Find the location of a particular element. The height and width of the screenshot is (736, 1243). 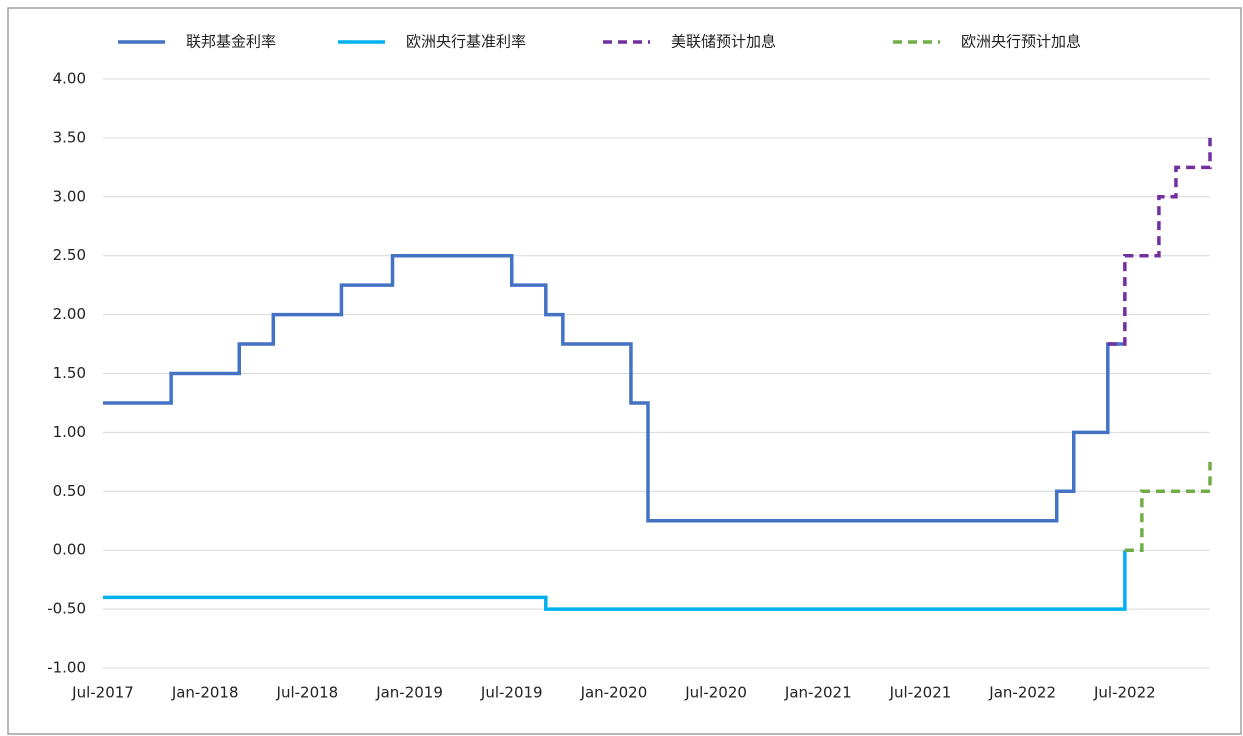

x-tick-label: Jan-2022 is located at coordinates (1022, 693).